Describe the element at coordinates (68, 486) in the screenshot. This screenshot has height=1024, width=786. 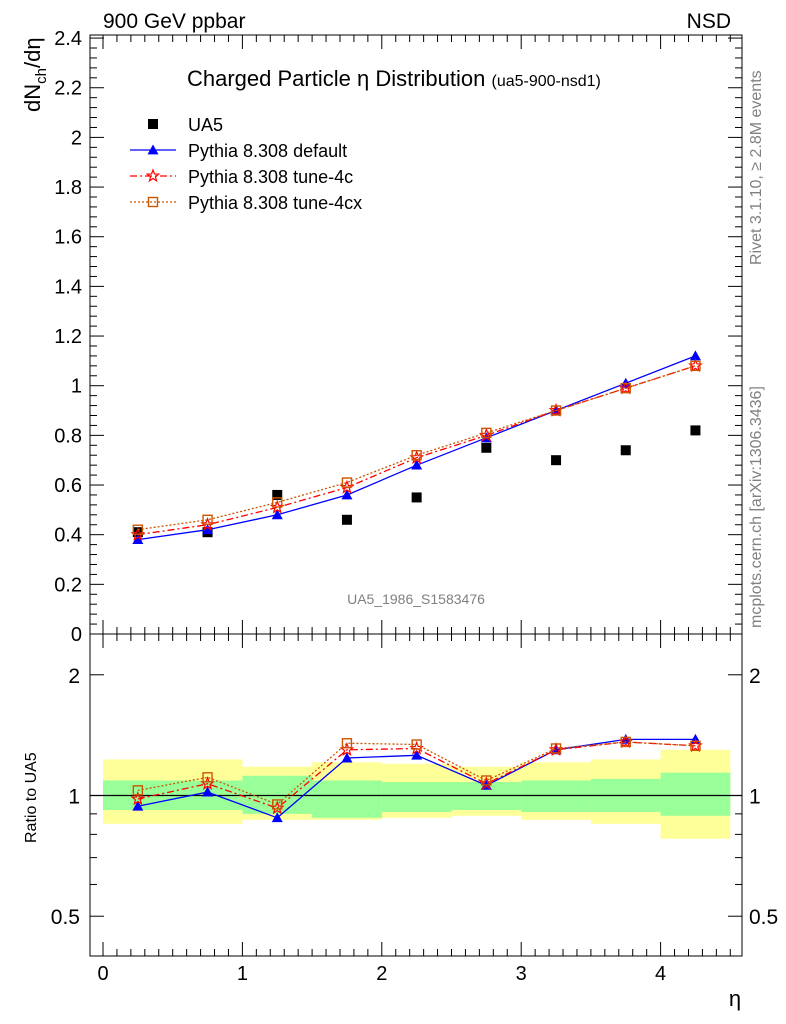
I see `y-tick-label: 0.6` at that location.